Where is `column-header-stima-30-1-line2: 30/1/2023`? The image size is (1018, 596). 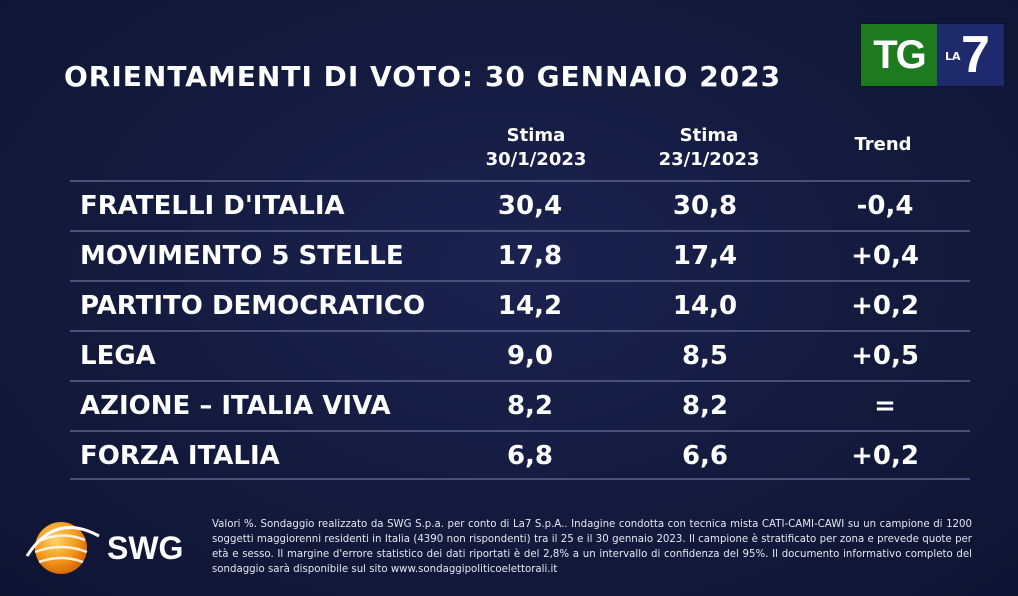
column-header-stima-30-1-line2: 30/1/2023 is located at coordinates (536, 159).